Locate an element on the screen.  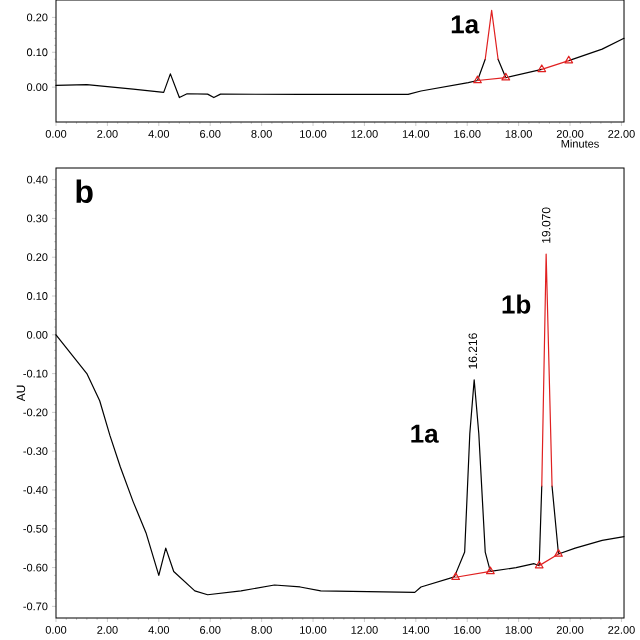
annotation: 1b is located at coordinates (516, 304).